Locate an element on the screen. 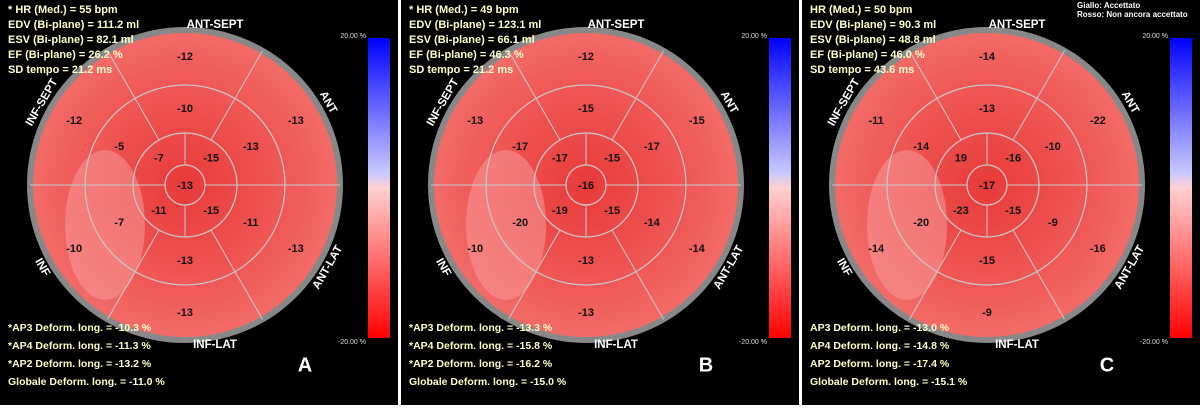  footer-line: AP3 Deform. long. = -13.0 % is located at coordinates (880, 328).